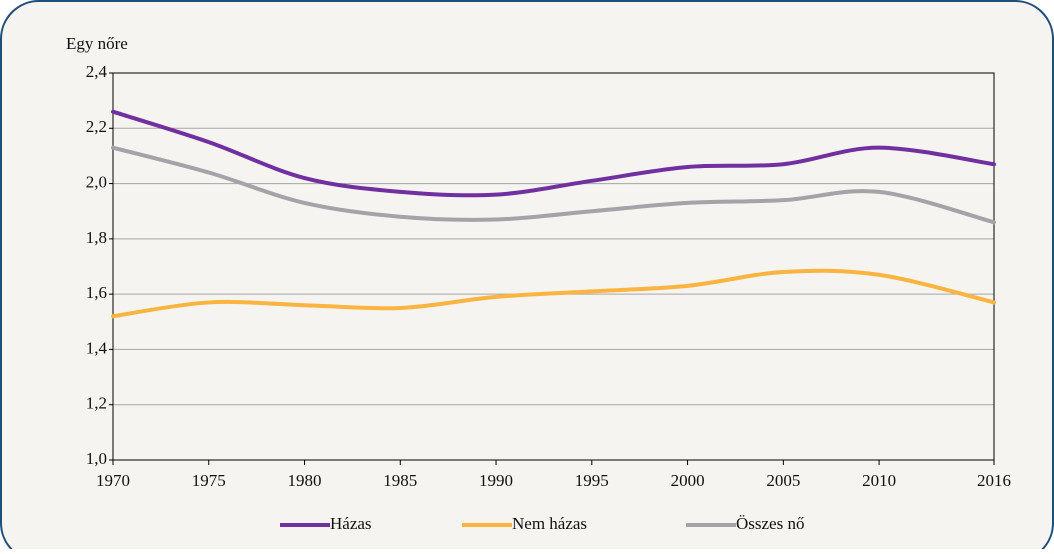  What do you see at coordinates (96, 292) in the screenshot?
I see `y-tick-label: 1,6` at bounding box center [96, 292].